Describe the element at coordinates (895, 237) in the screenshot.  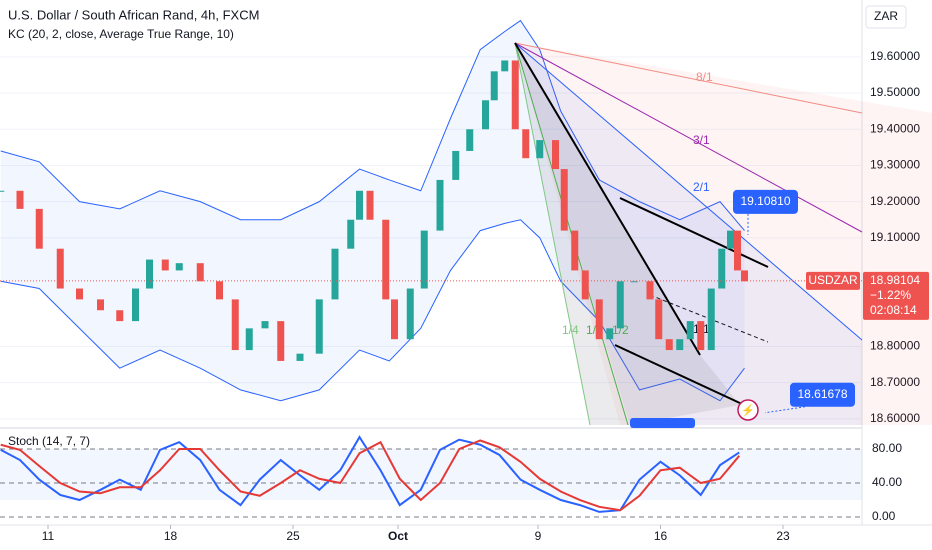
I see `y-tick-label: 19.10000` at that location.